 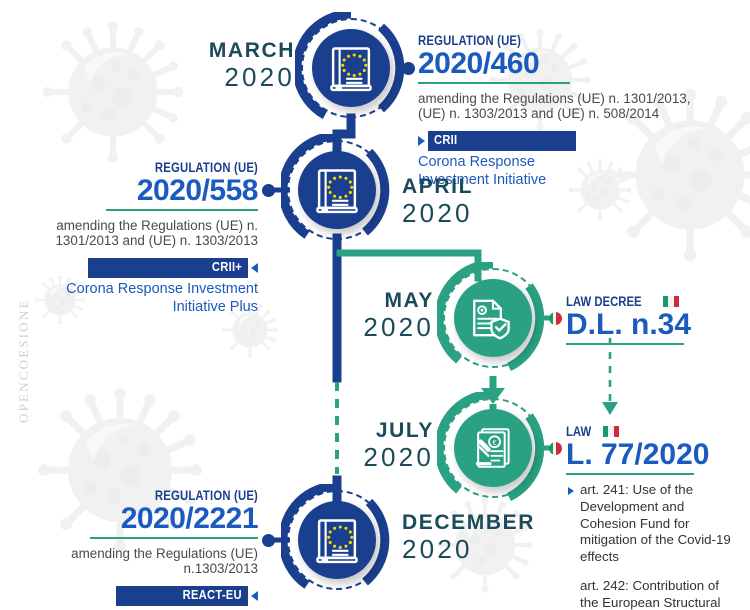 What do you see at coordinates (197, 190) in the screenshot?
I see `regulation-number: 2020/558` at bounding box center [197, 190].